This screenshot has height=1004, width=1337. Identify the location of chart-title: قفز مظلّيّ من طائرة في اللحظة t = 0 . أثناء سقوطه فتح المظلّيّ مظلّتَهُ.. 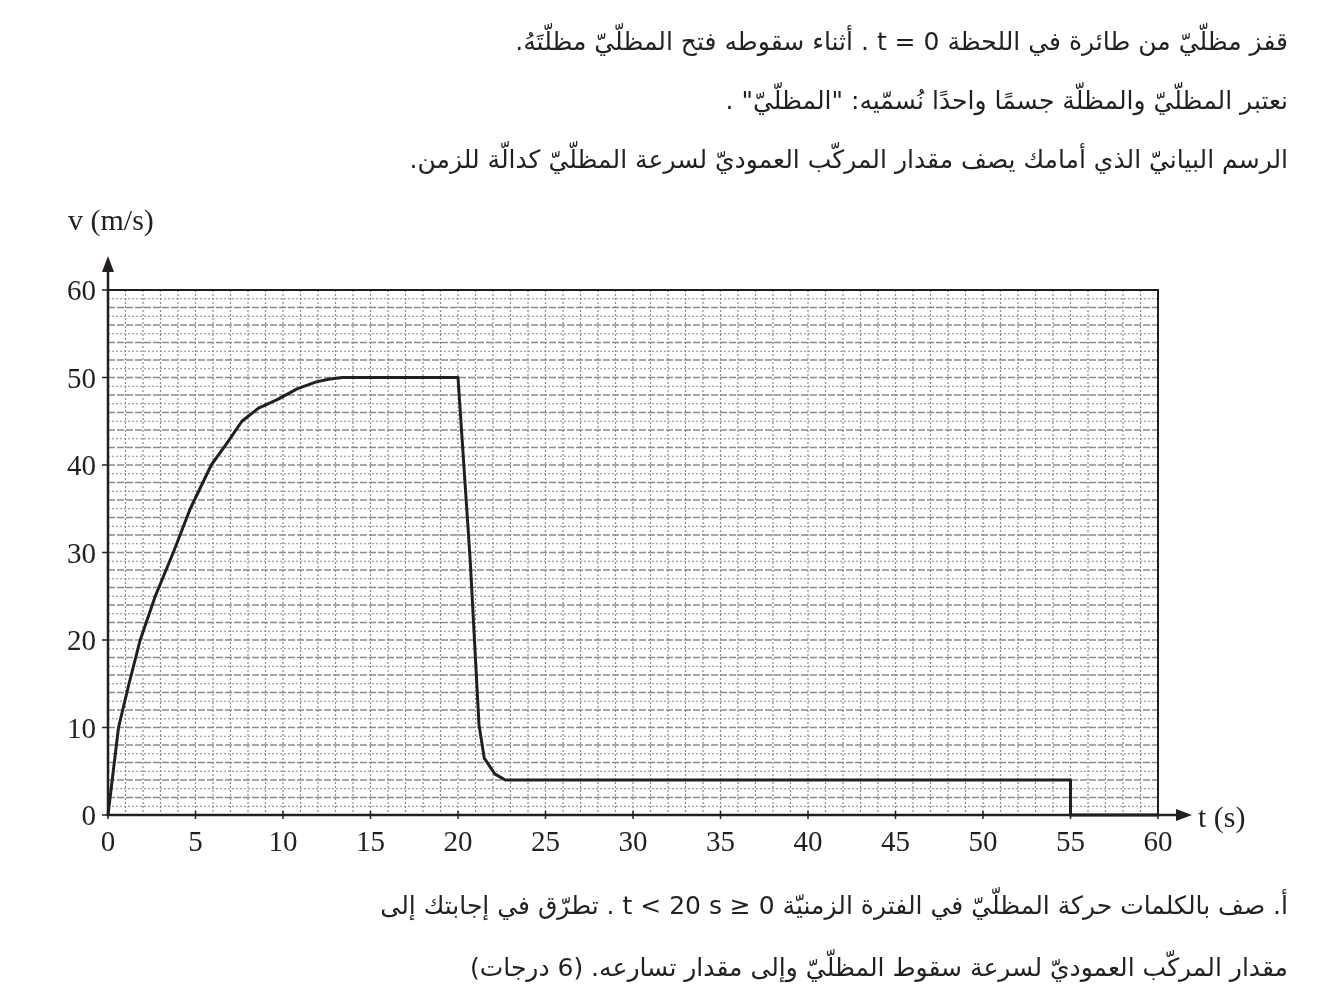
(901, 39).